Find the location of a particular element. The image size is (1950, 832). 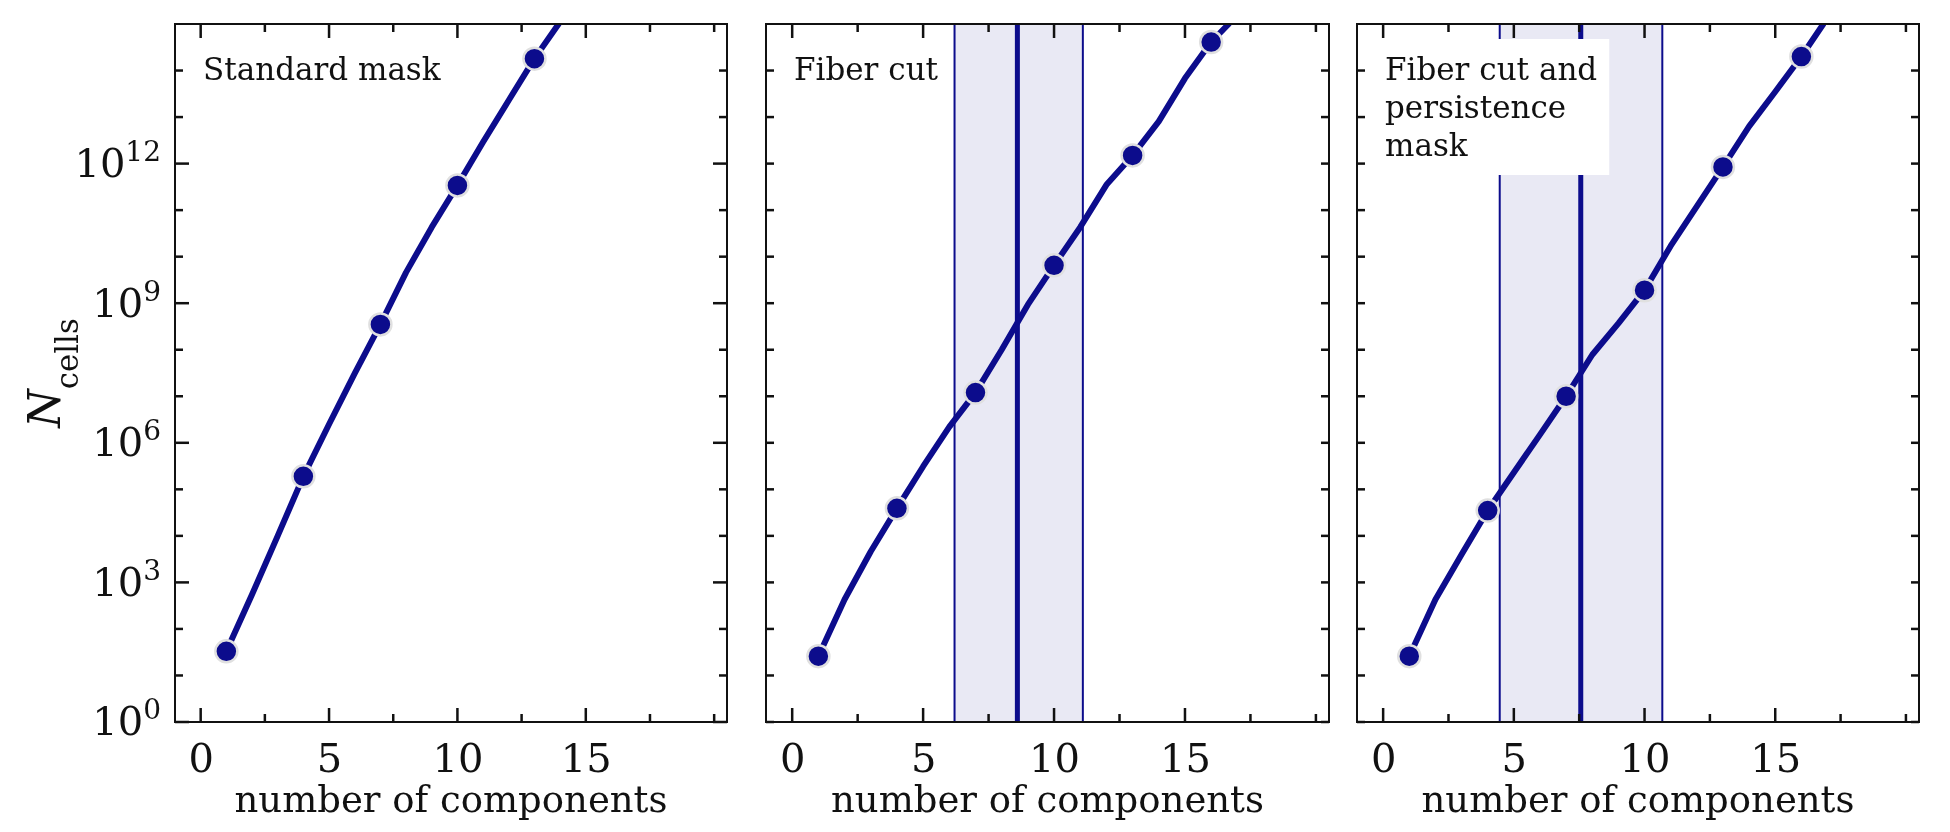

y-tick-label: 10$^{12}$ is located at coordinates (117, 160).